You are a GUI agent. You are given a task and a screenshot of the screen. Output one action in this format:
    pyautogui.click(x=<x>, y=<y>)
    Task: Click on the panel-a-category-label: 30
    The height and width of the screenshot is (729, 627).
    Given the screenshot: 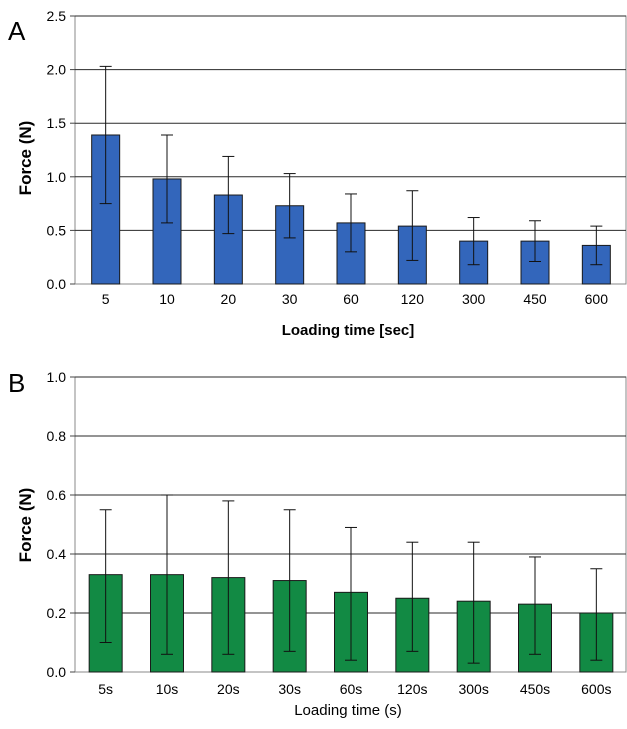 What is the action you would take?
    pyautogui.click(x=290, y=299)
    